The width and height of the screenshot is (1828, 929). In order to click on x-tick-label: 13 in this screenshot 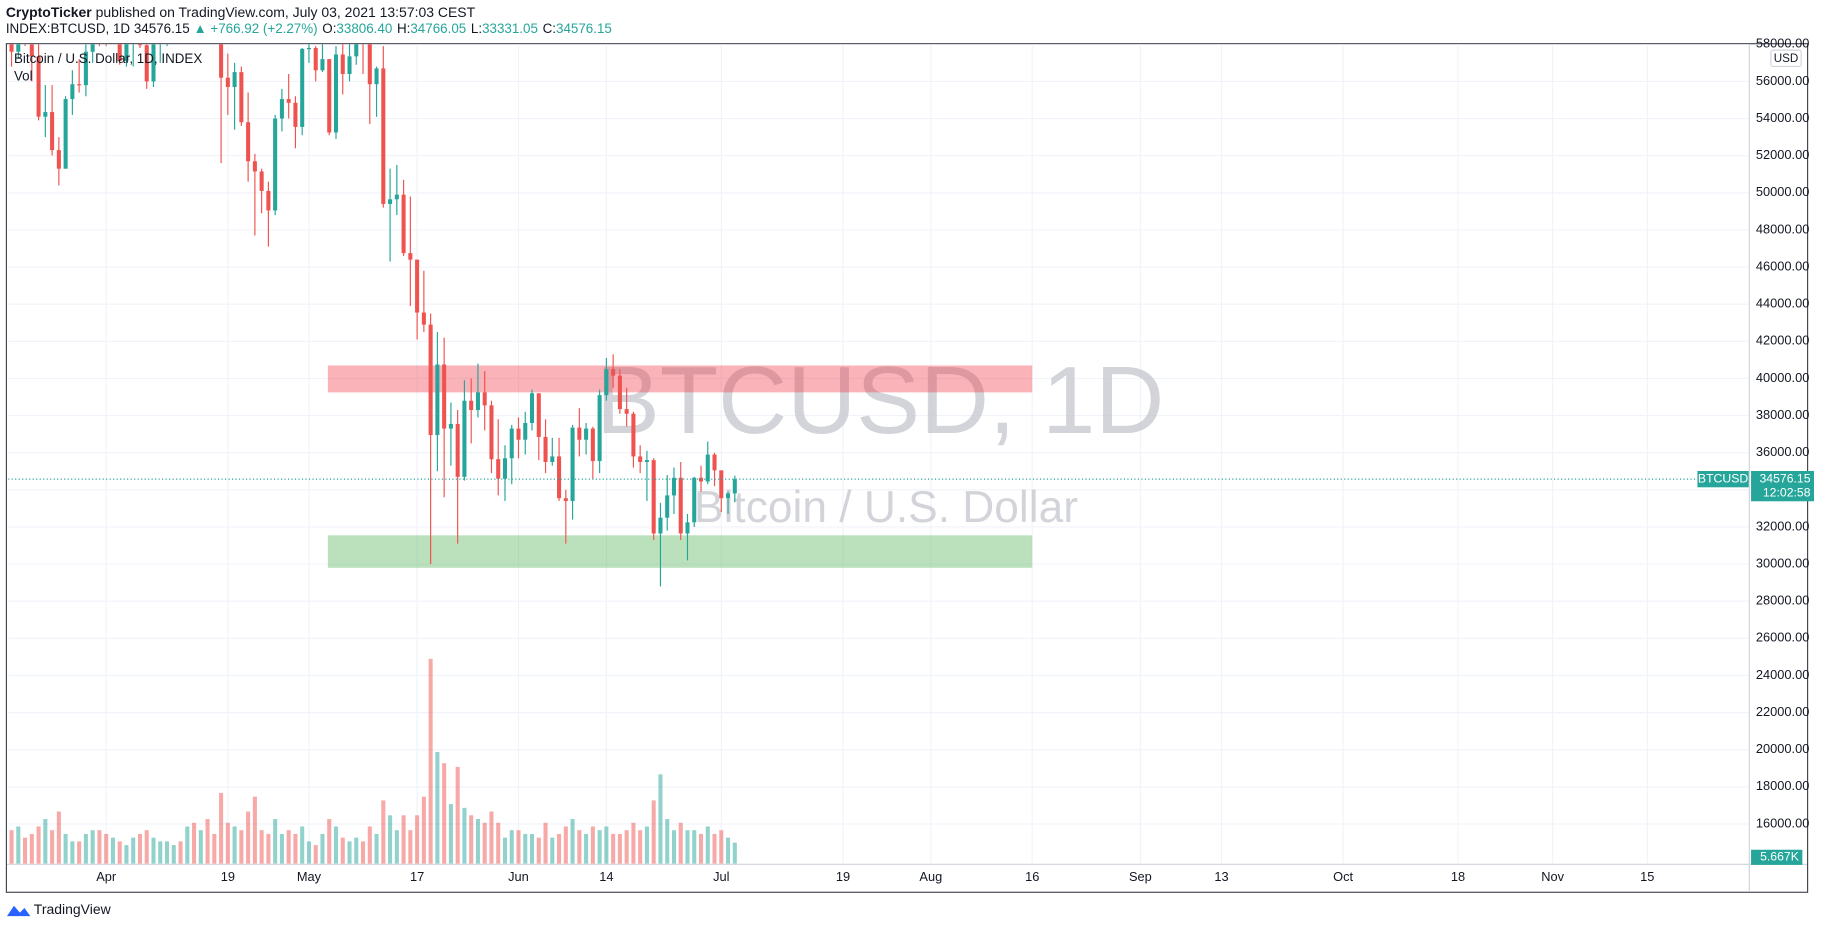, I will do `click(1221, 876)`.